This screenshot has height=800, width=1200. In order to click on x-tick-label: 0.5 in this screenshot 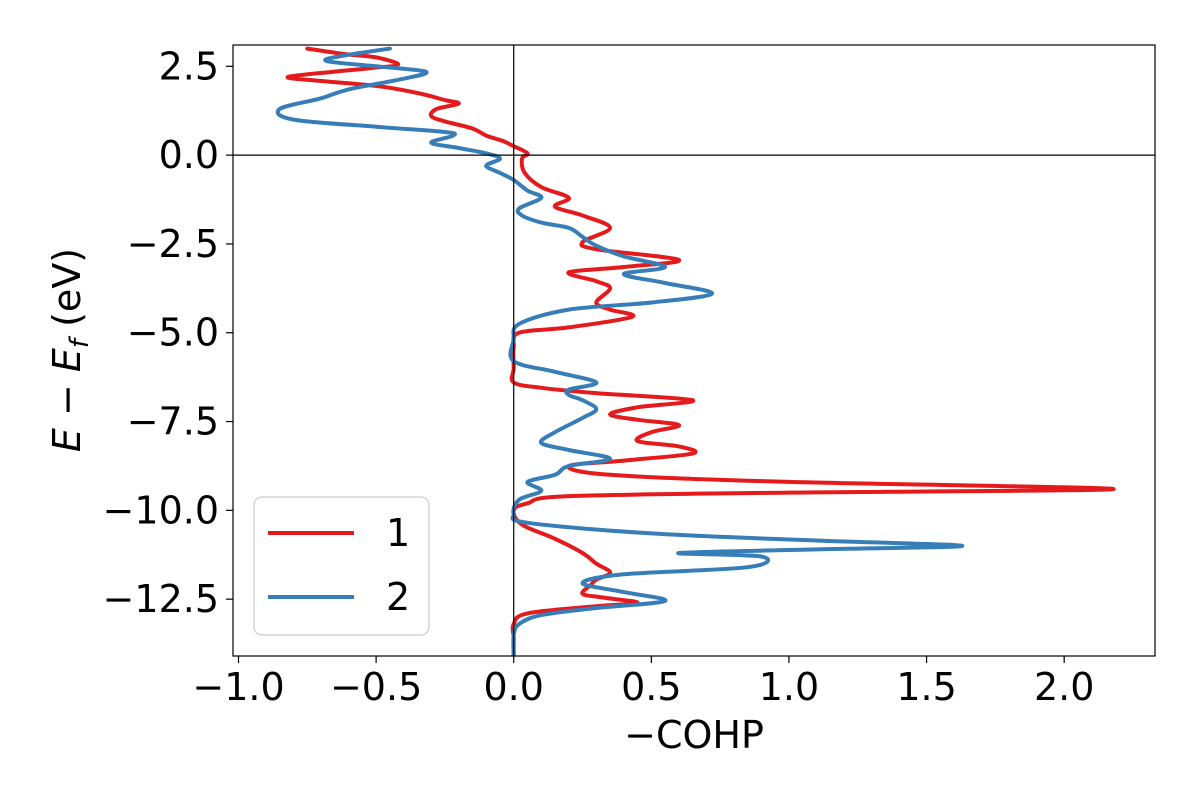, I will do `click(651, 687)`.